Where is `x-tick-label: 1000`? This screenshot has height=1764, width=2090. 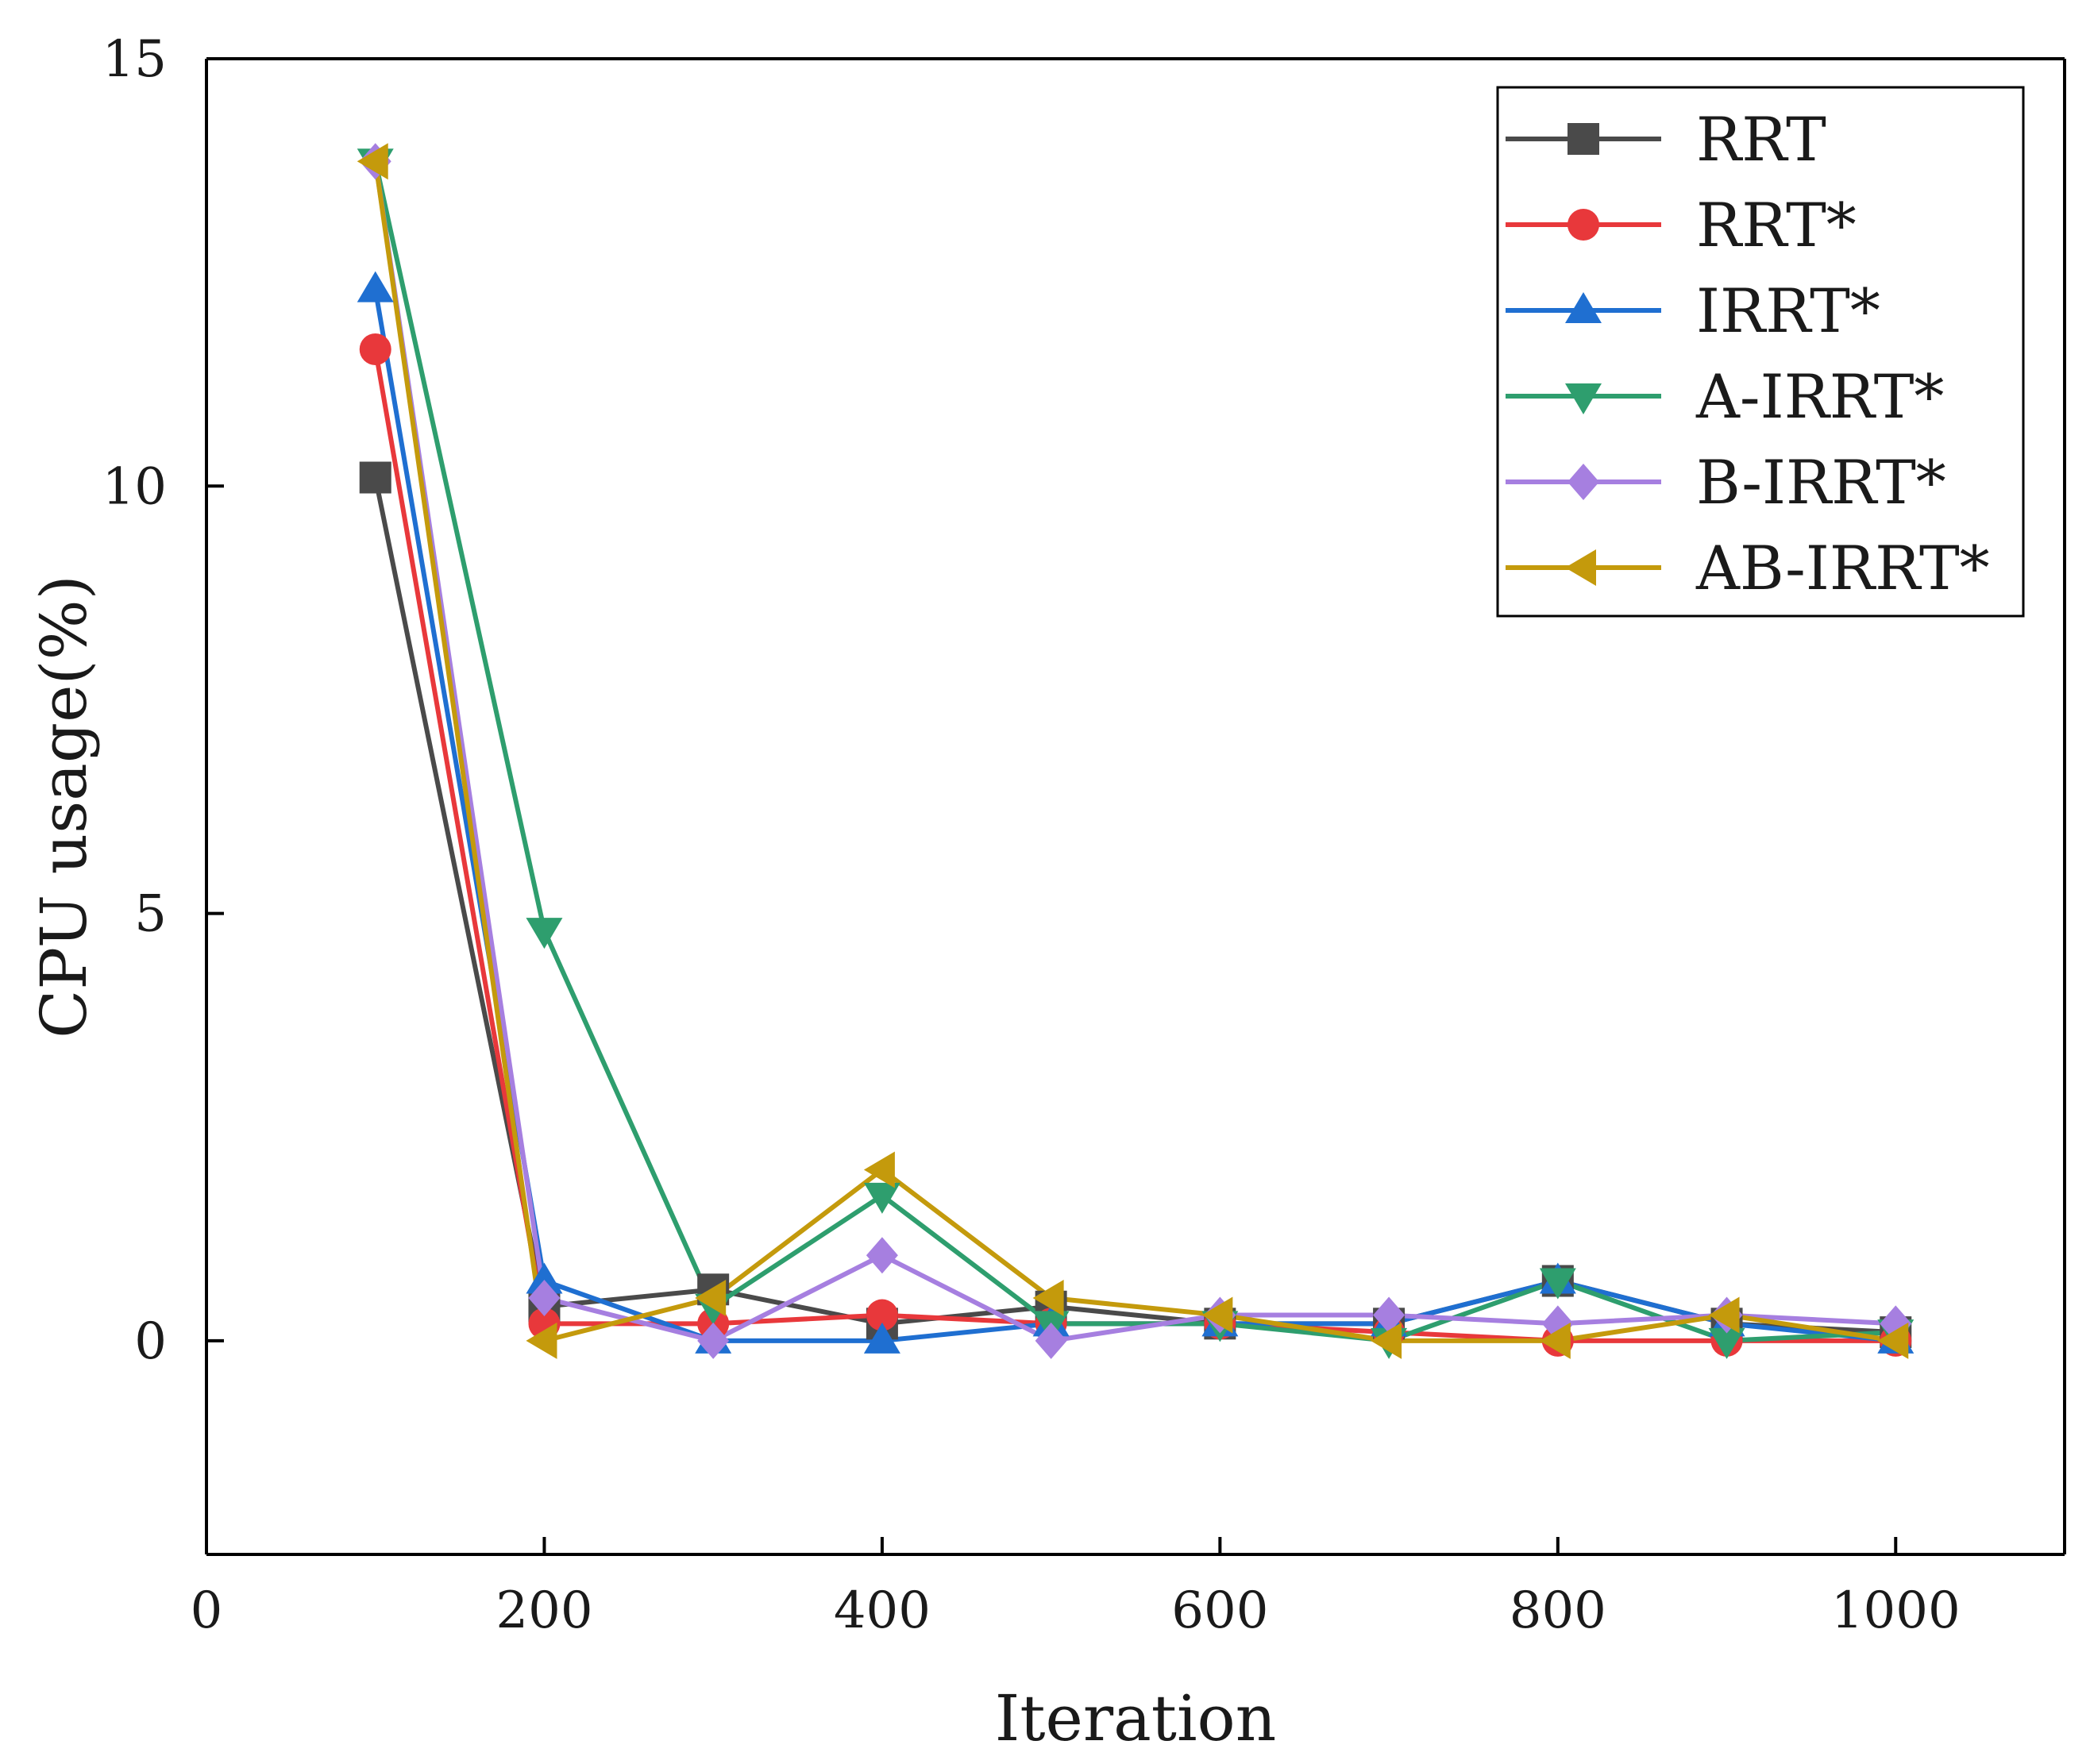 x-tick-label: 1000 is located at coordinates (1896, 1610).